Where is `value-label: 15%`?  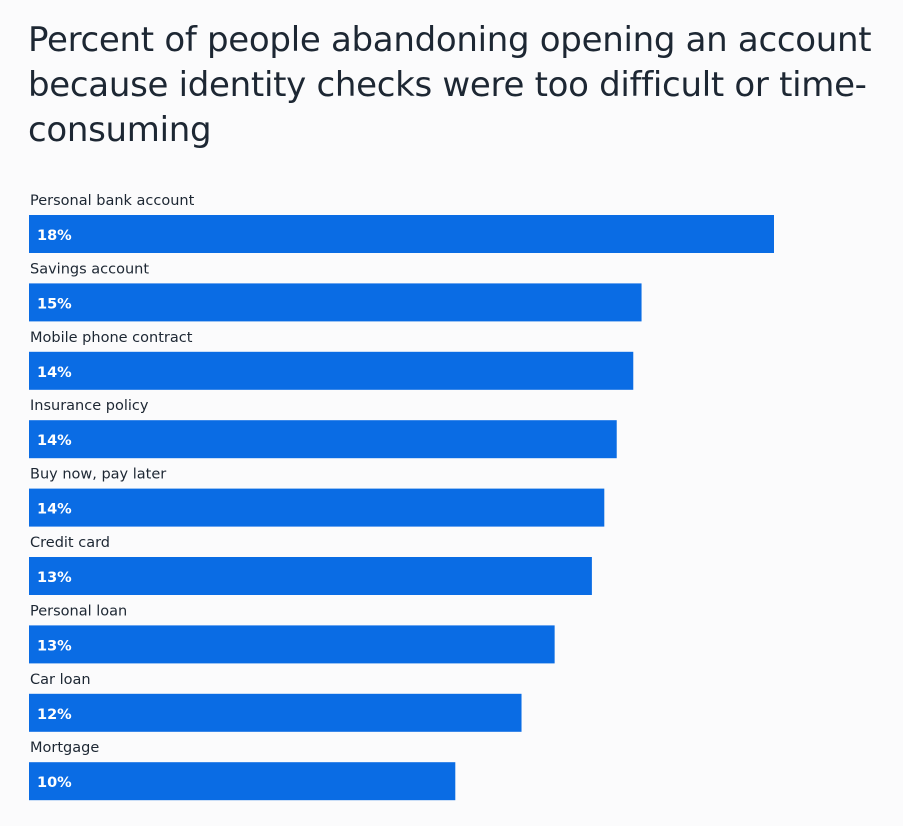 value-label: 15% is located at coordinates (54, 304).